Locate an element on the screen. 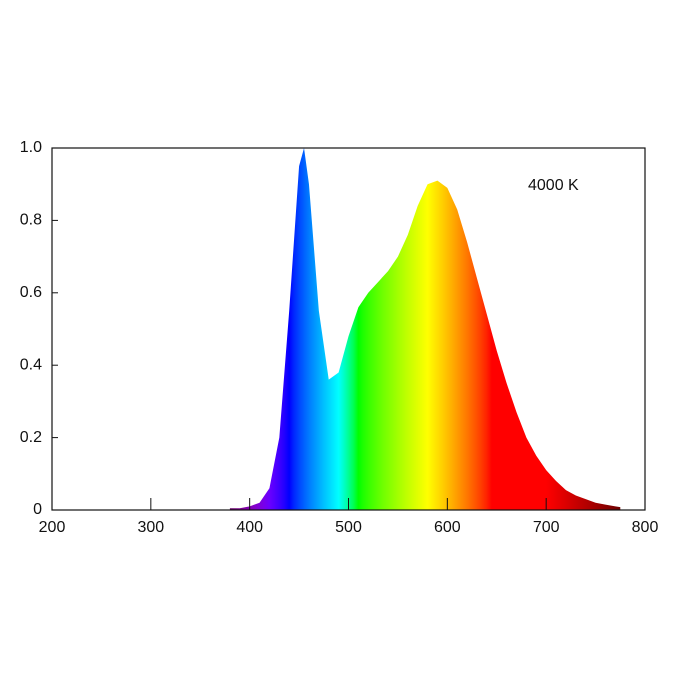 This screenshot has height=680, width=680. x-tick-label: 600 is located at coordinates (447, 527).